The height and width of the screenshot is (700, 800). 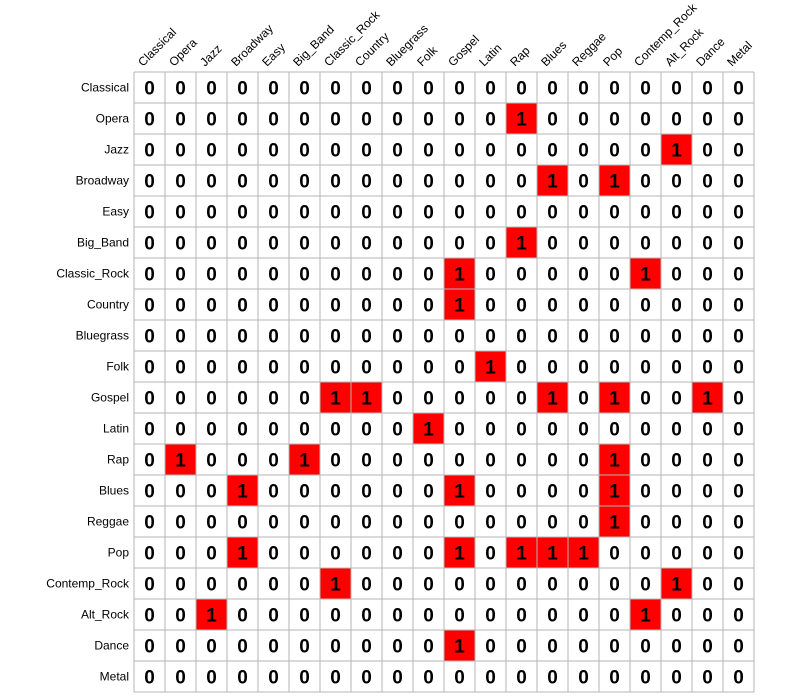 What do you see at coordinates (707, 399) in the screenshot?
I see `cell-value: 1` at bounding box center [707, 399].